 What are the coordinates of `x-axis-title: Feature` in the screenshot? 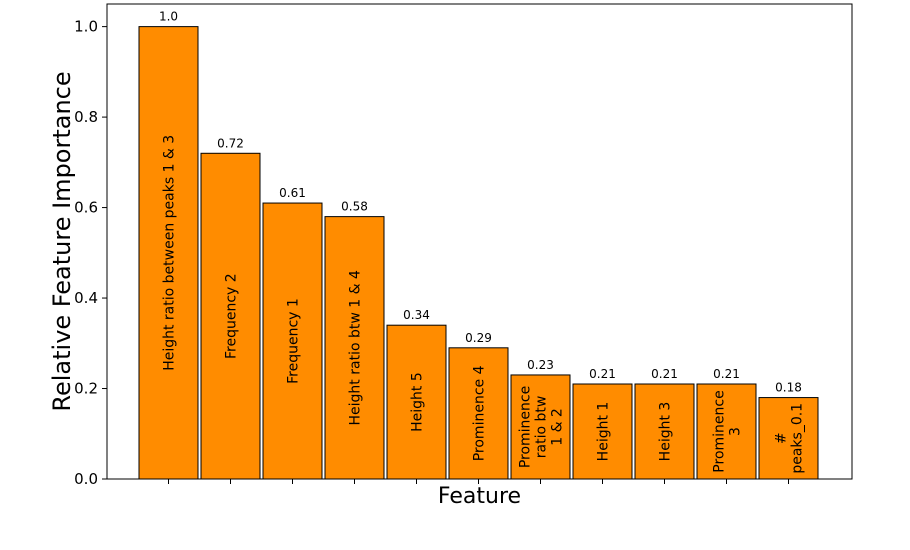 It's located at (479, 496).